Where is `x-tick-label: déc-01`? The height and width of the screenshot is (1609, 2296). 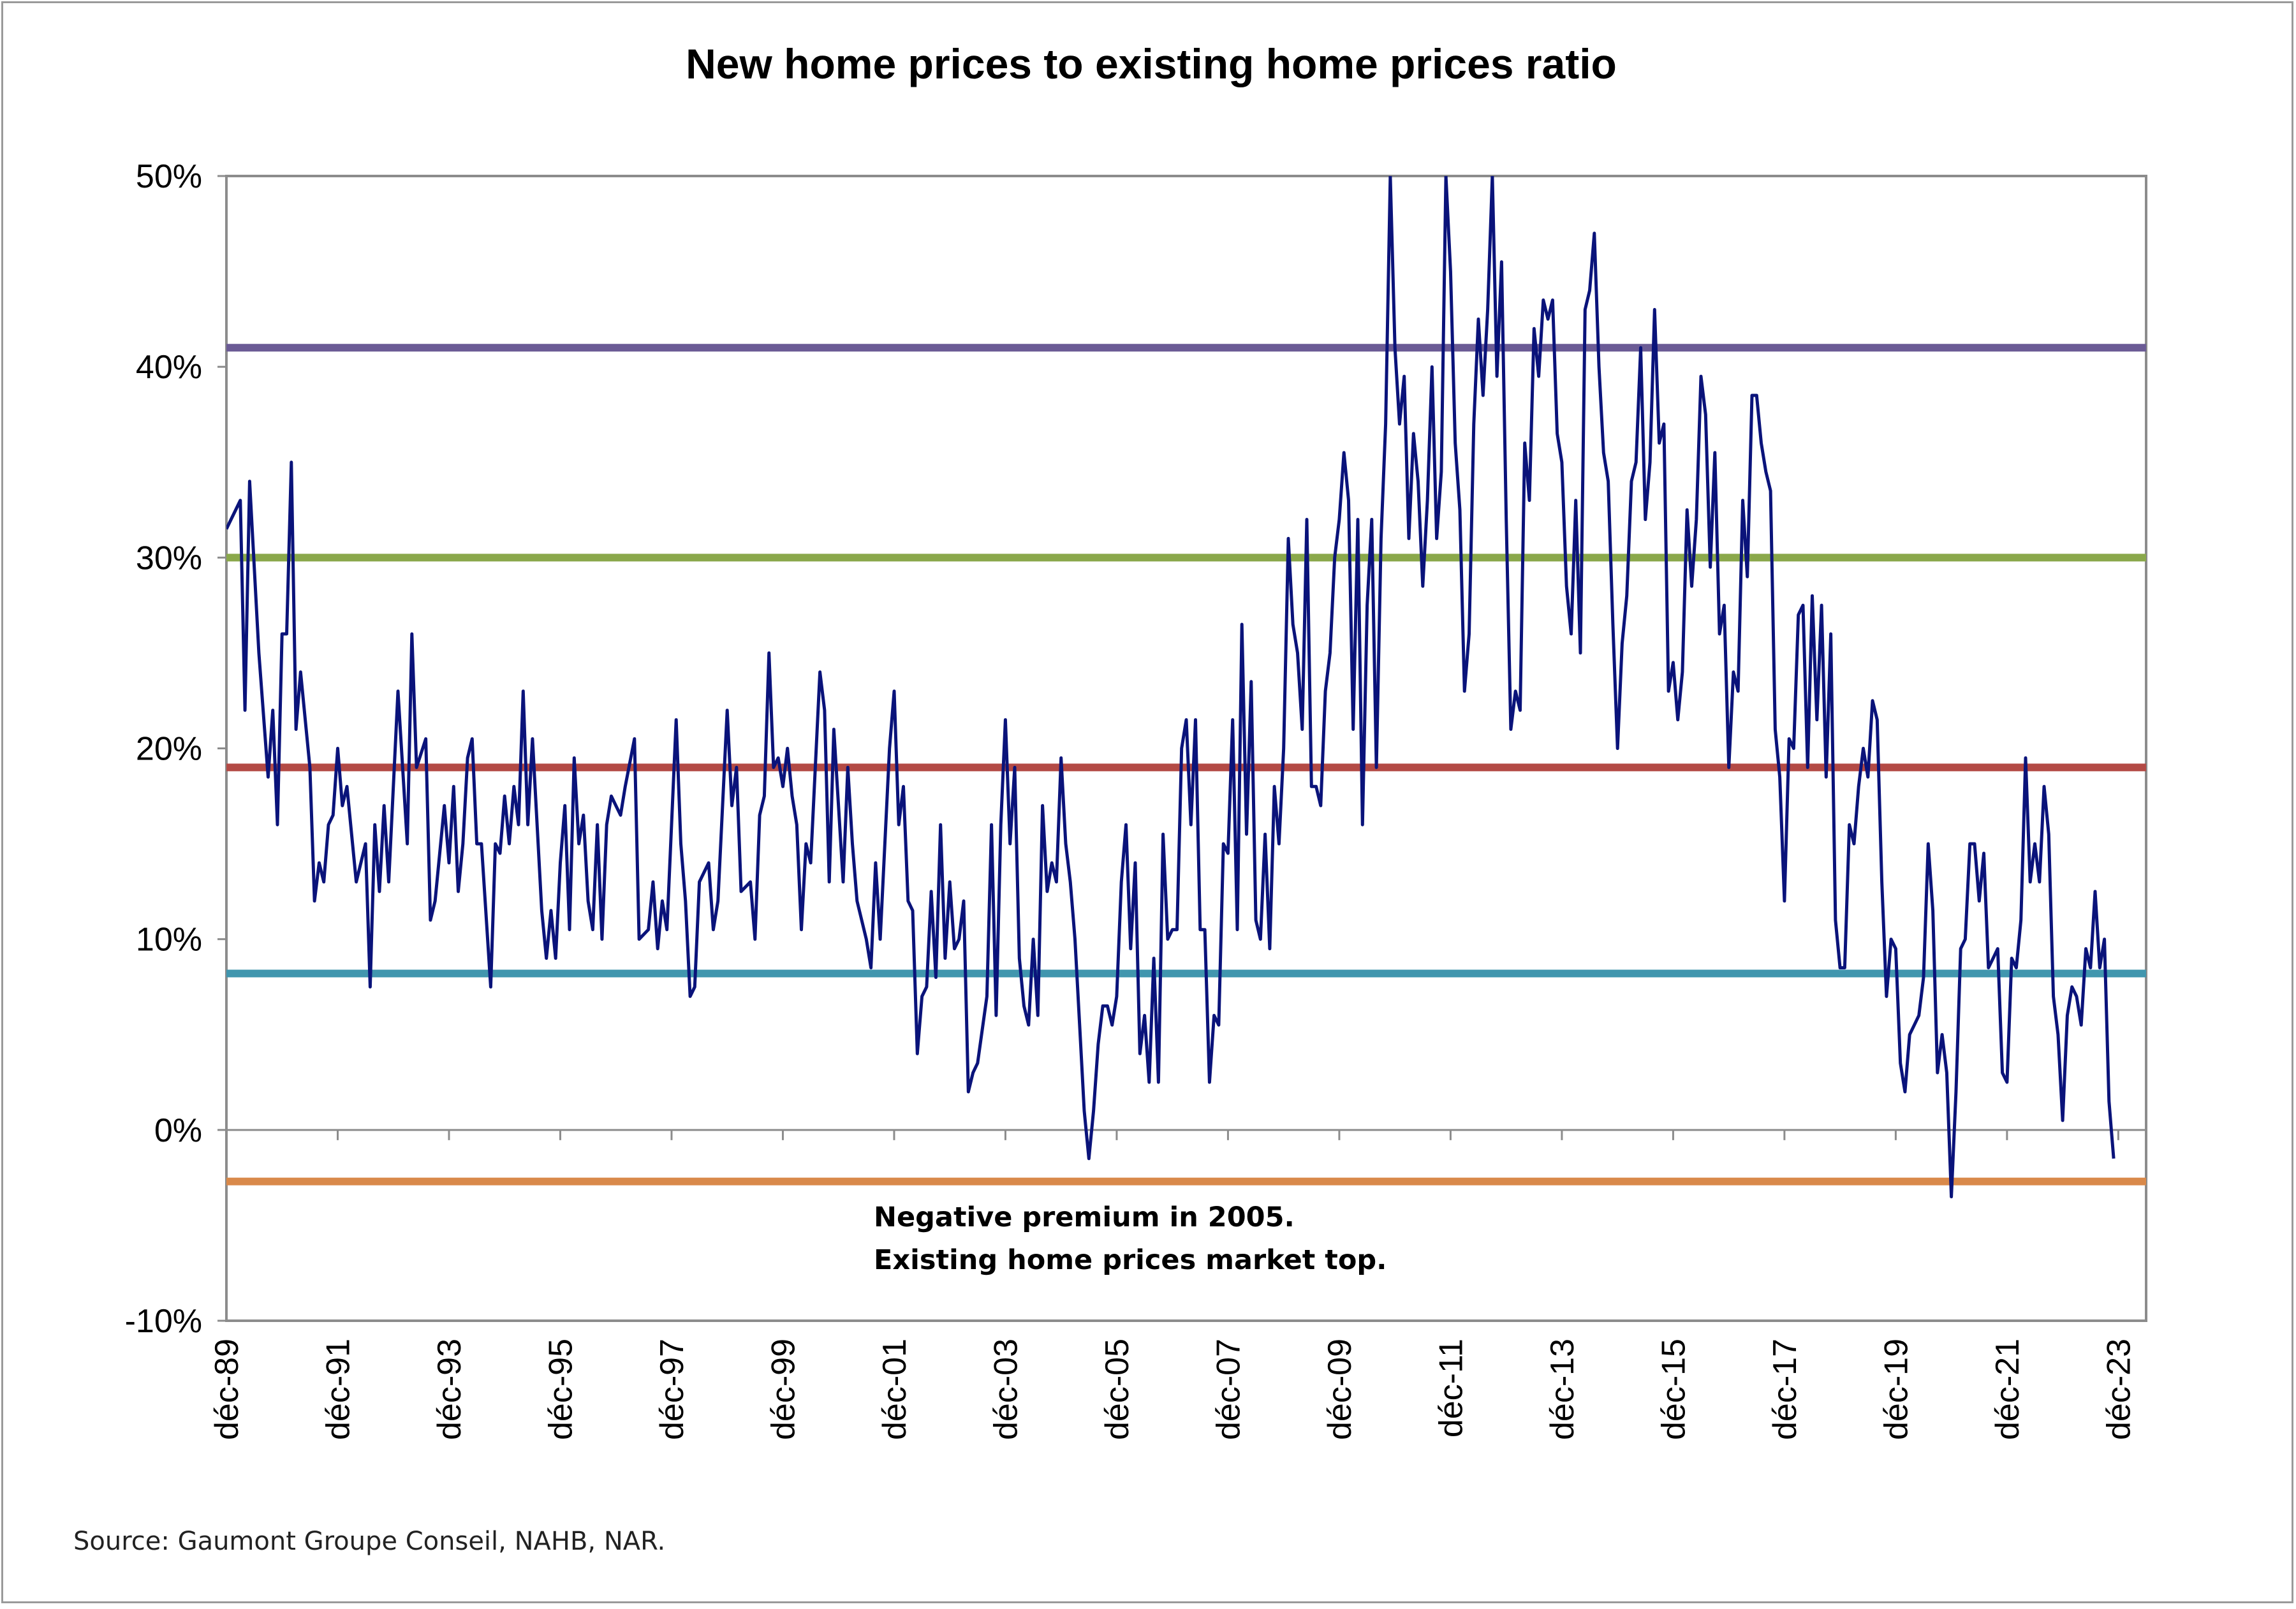 x-tick-label: déc-01 is located at coordinates (894, 1390).